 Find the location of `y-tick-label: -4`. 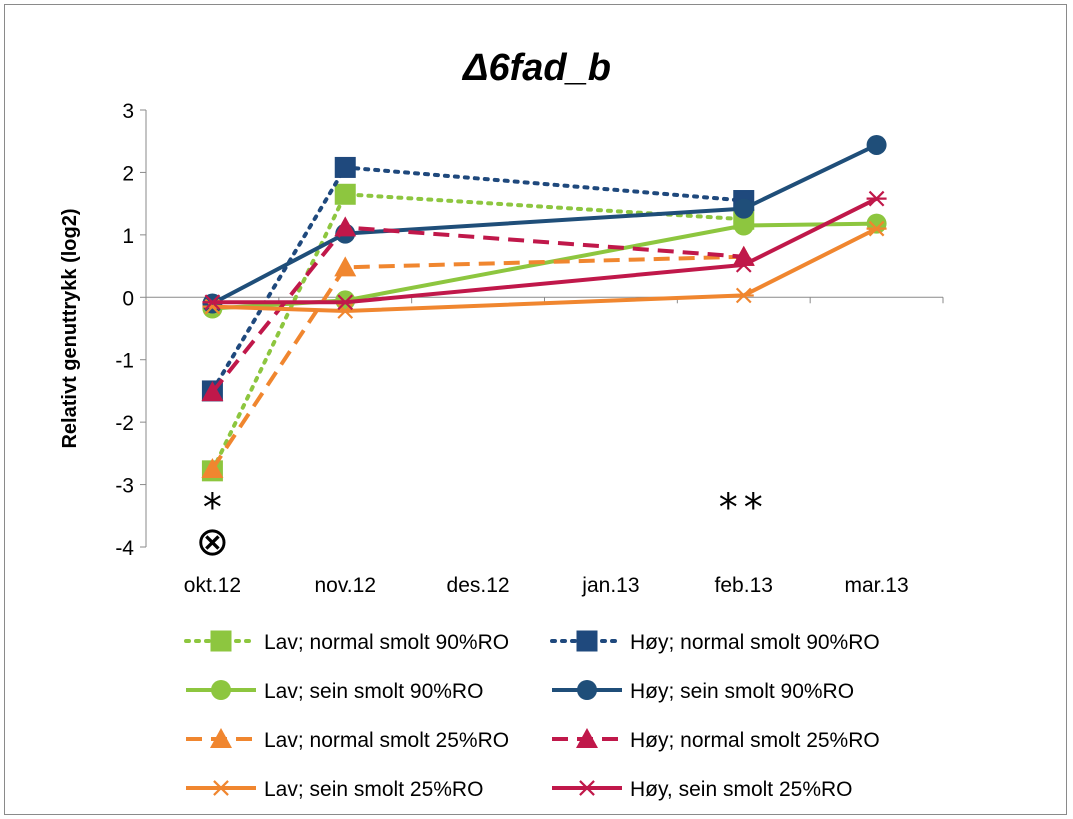

y-tick-label: -4 is located at coordinates (124, 548).